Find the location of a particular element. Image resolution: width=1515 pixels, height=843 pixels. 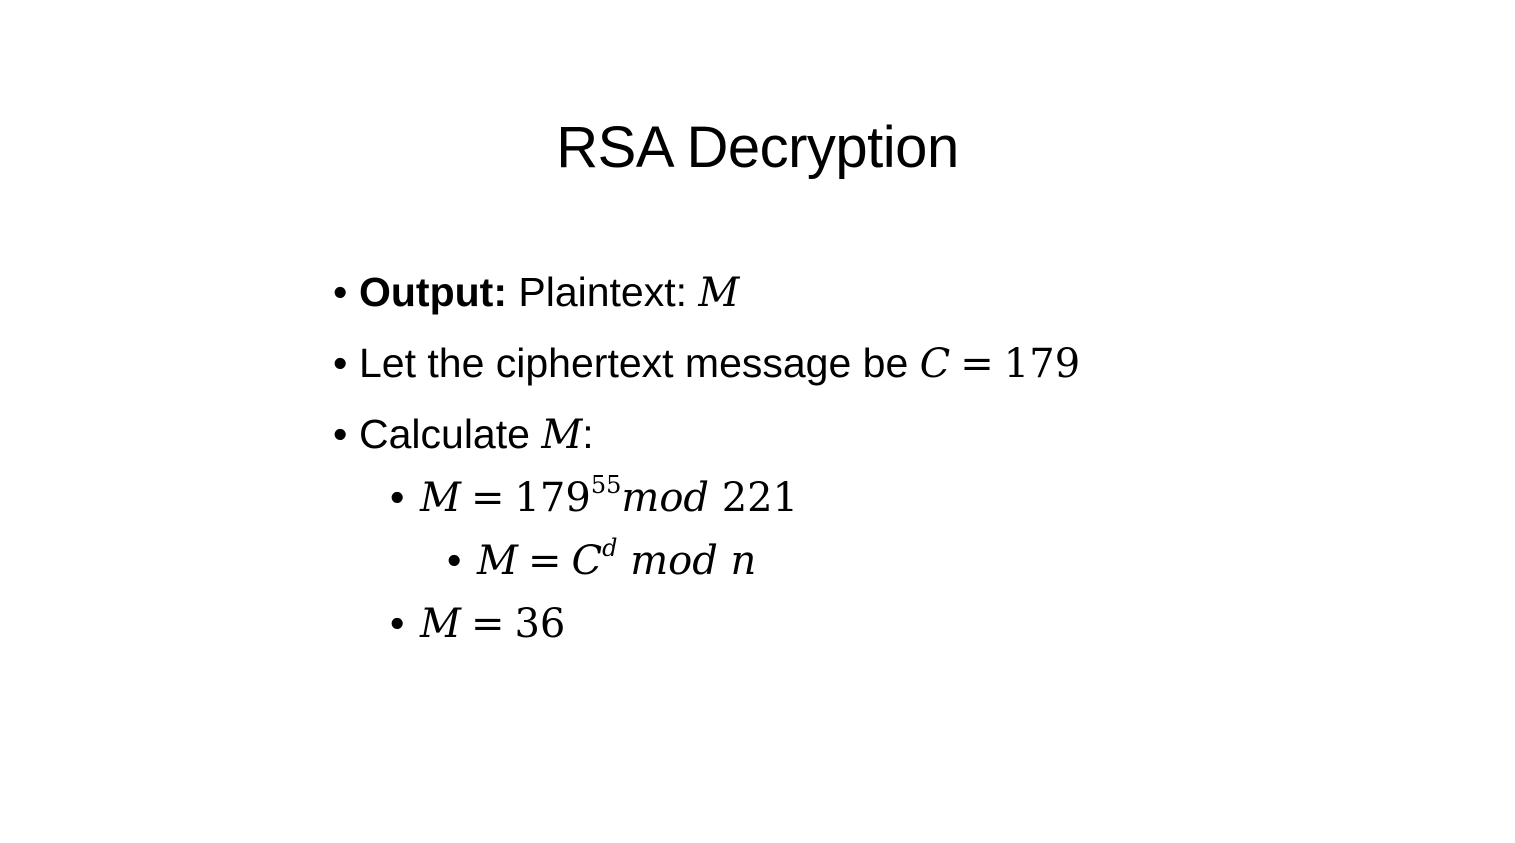

eq1-exponent: 55 is located at coordinates (606, 485).